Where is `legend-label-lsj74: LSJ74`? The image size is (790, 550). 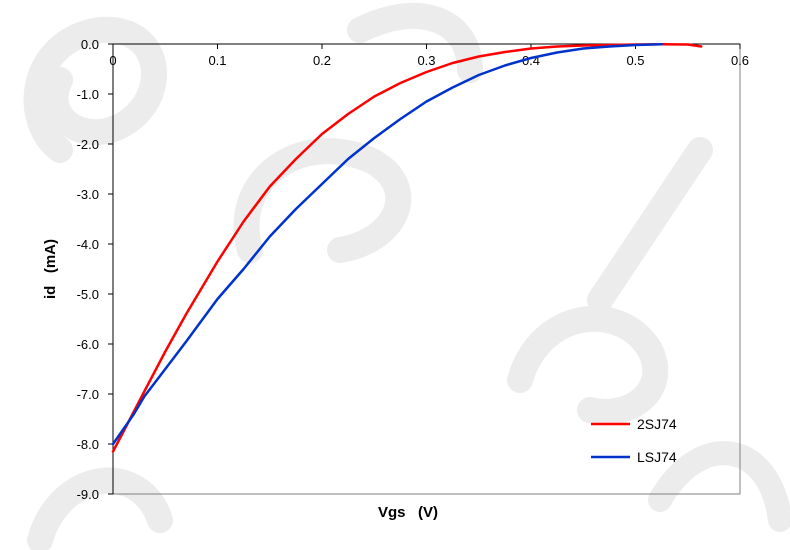 legend-label-lsj74: LSJ74 is located at coordinates (657, 457).